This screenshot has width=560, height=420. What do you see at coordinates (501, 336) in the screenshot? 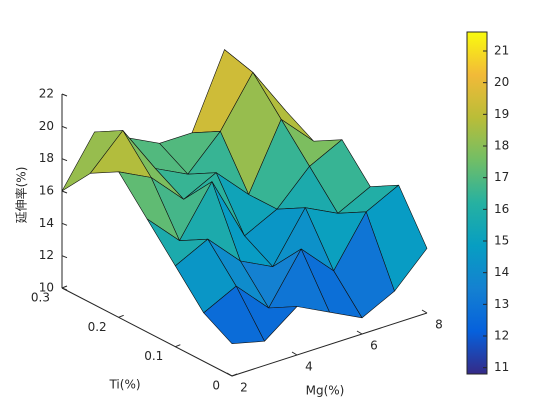
I see `colorbar-tick-label: 12` at bounding box center [501, 336].